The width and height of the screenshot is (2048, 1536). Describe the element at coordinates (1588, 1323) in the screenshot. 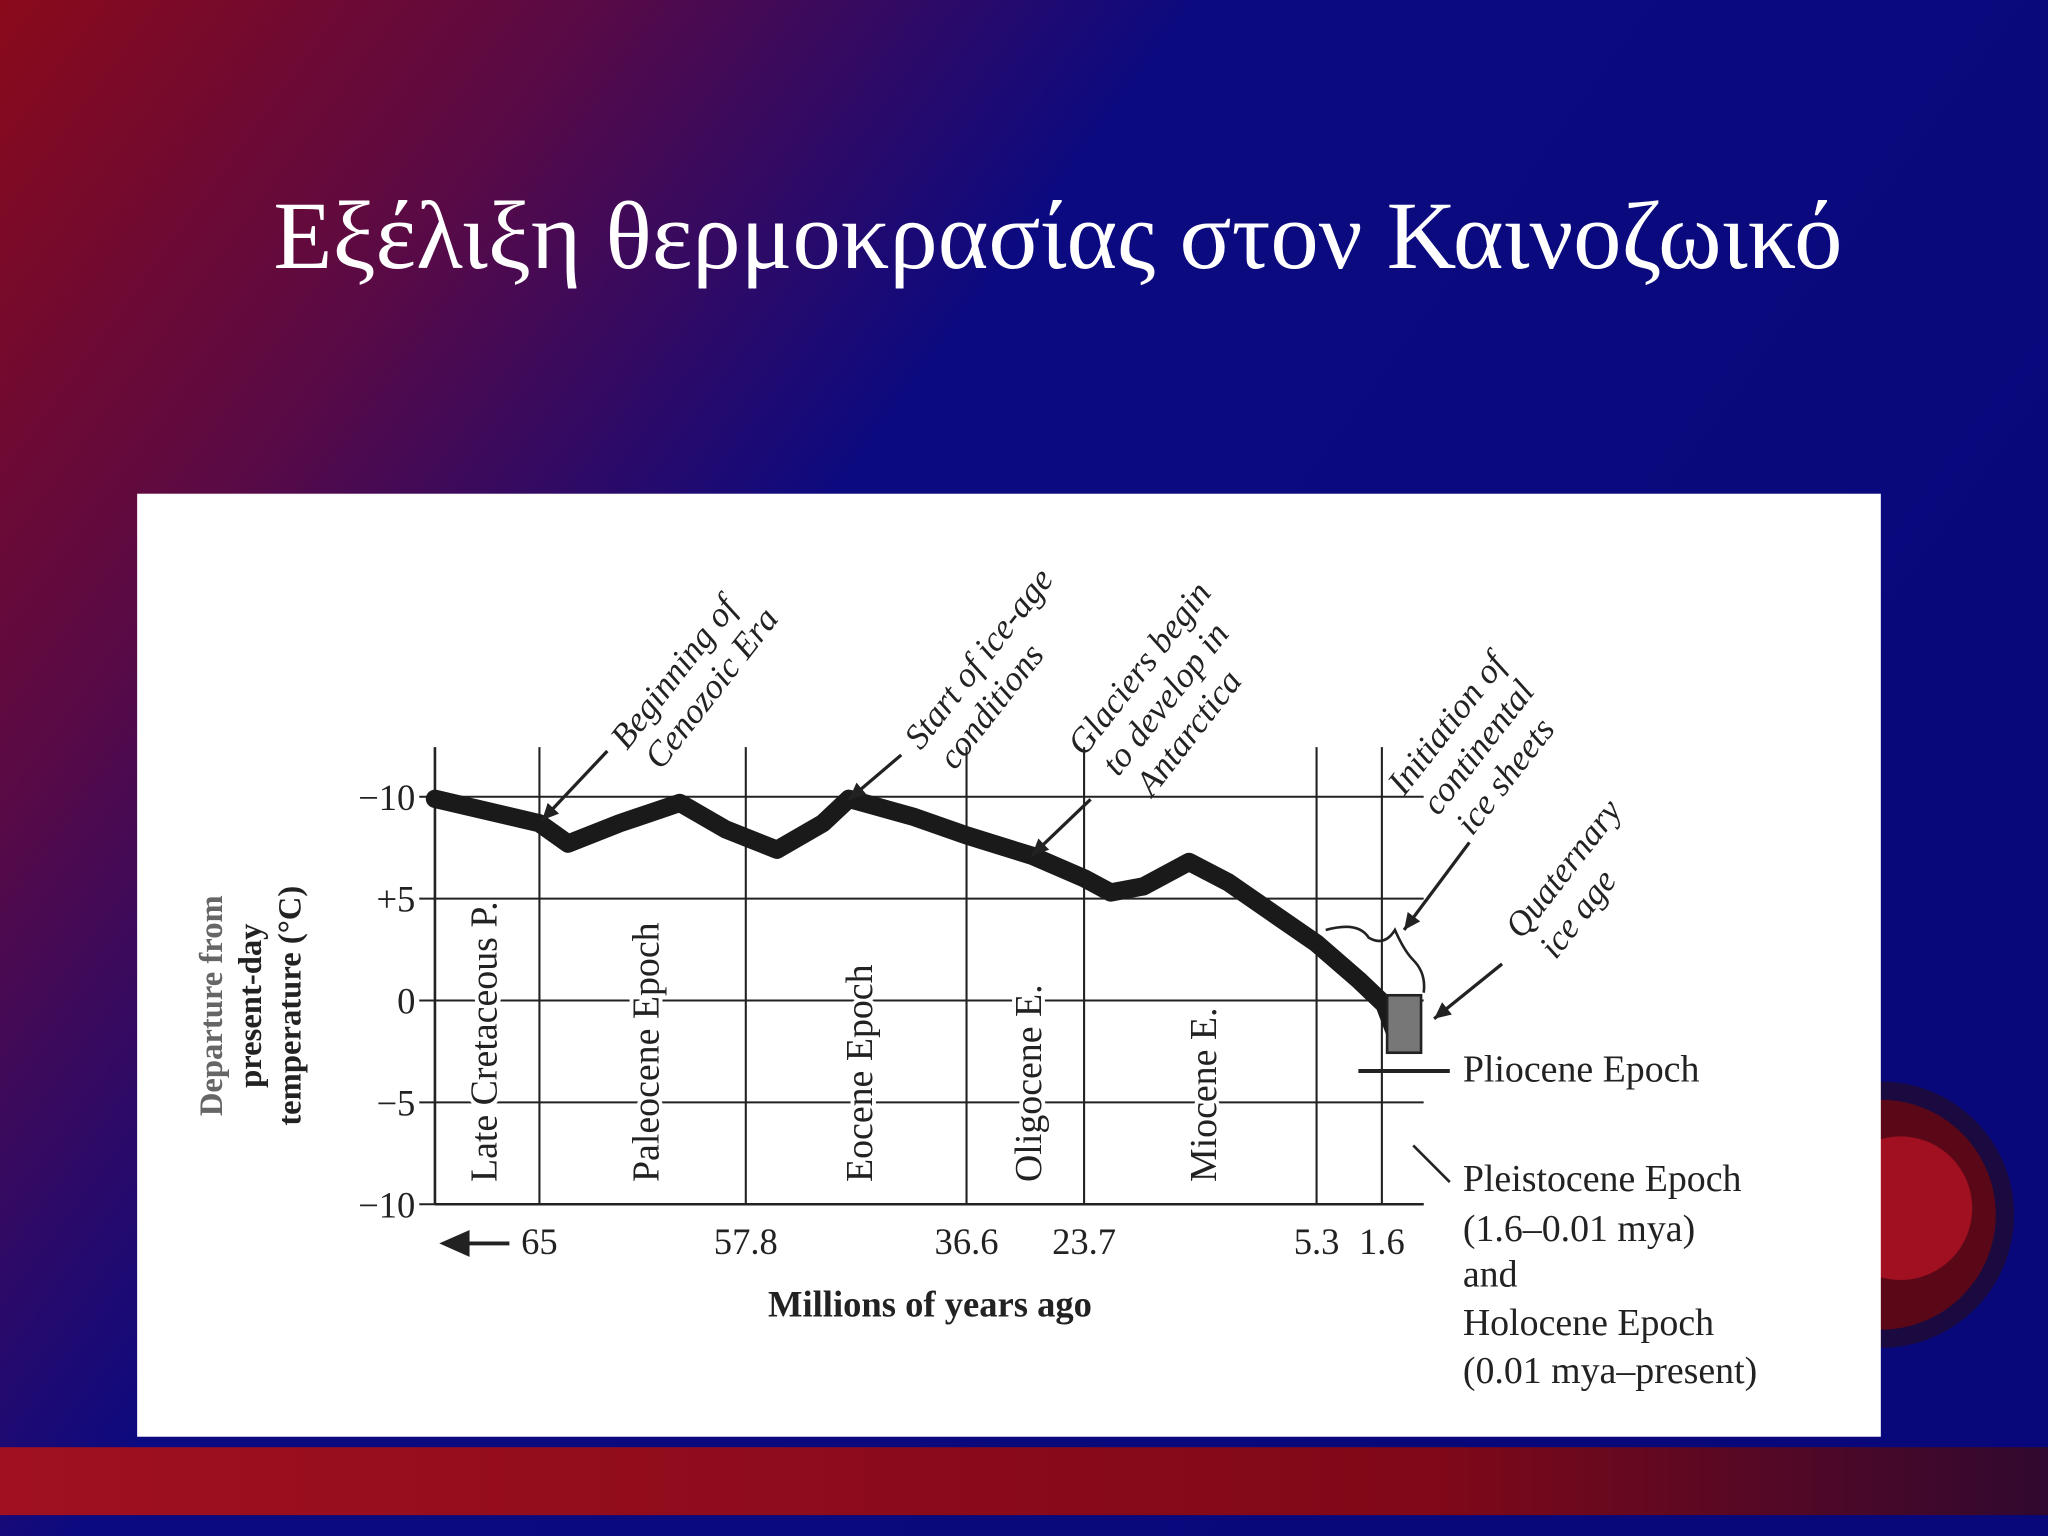

I see `side-label: Holocene Epoch` at that location.